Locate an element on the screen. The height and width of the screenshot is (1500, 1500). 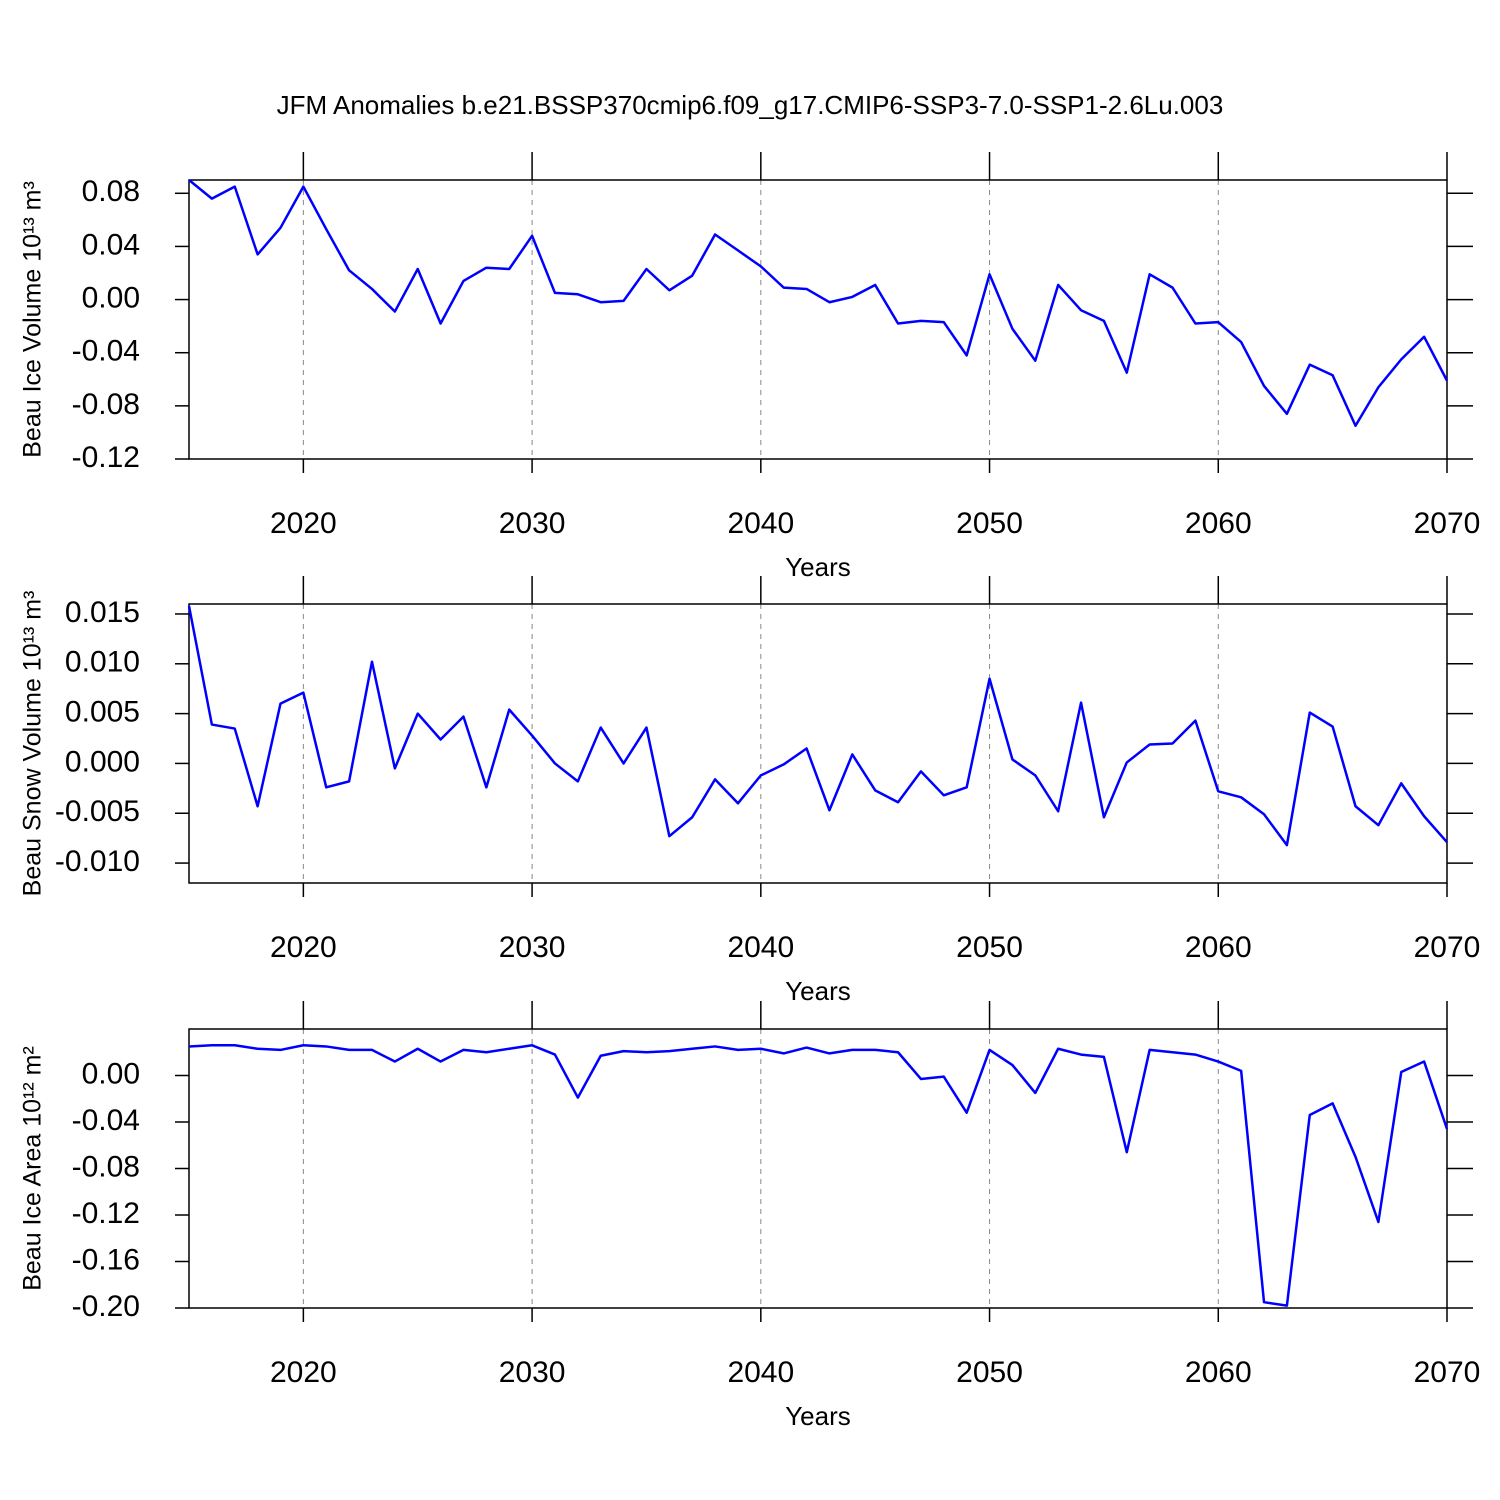
y-tick-label: 0.08 is located at coordinates (111, 191).